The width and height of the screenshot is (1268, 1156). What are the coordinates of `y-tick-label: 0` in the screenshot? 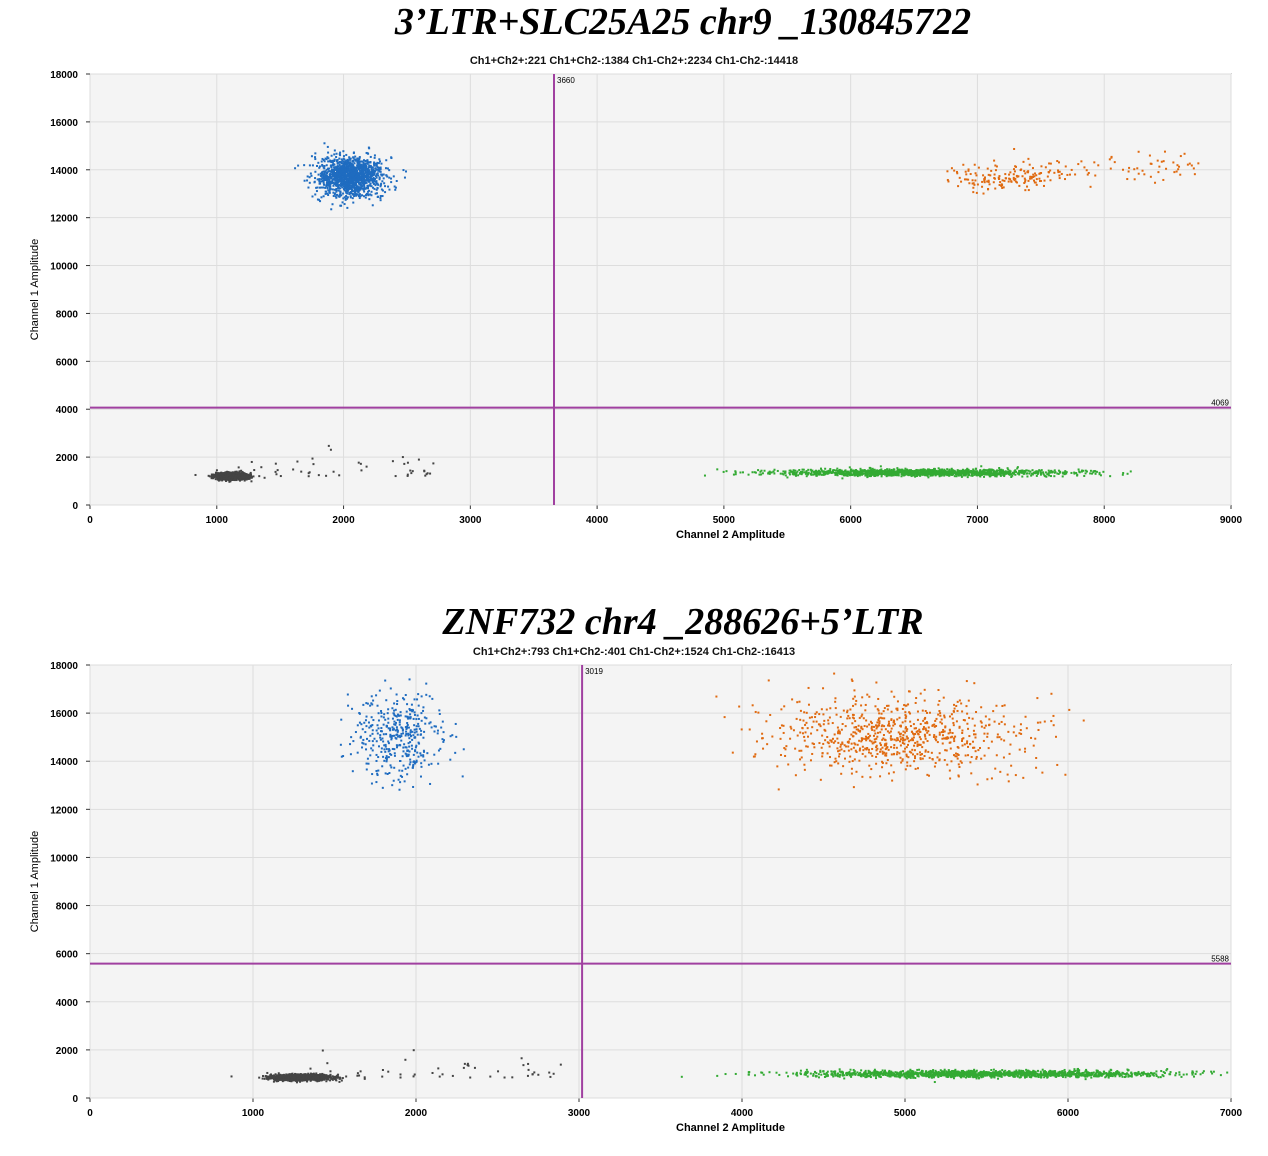 It's located at (75, 506).